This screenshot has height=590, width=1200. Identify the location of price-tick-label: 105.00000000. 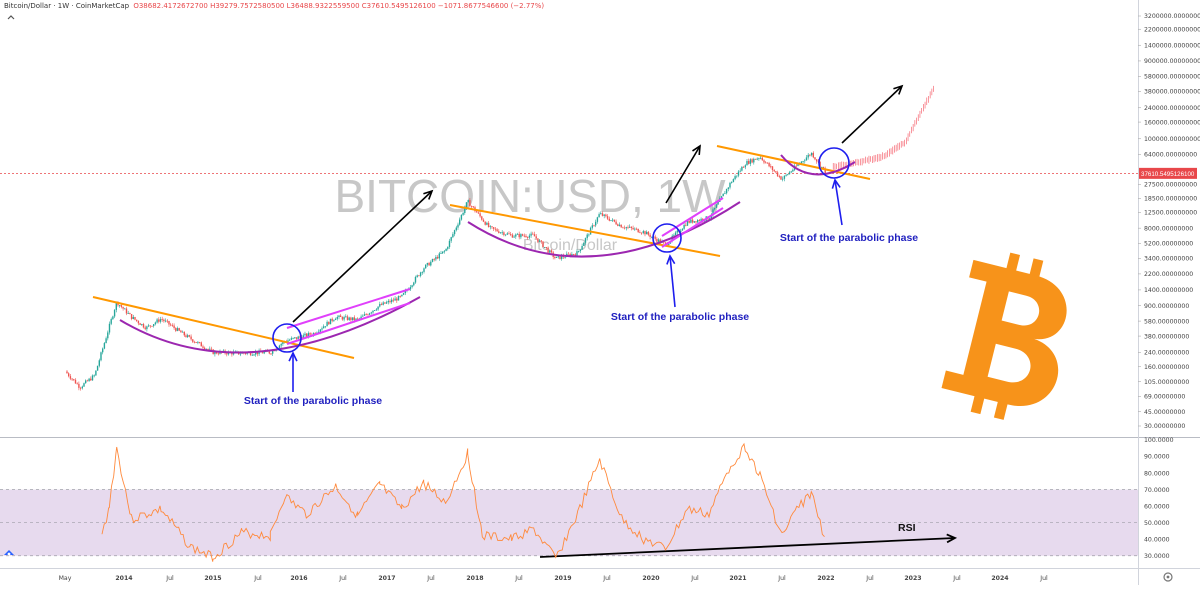
(1166, 382).